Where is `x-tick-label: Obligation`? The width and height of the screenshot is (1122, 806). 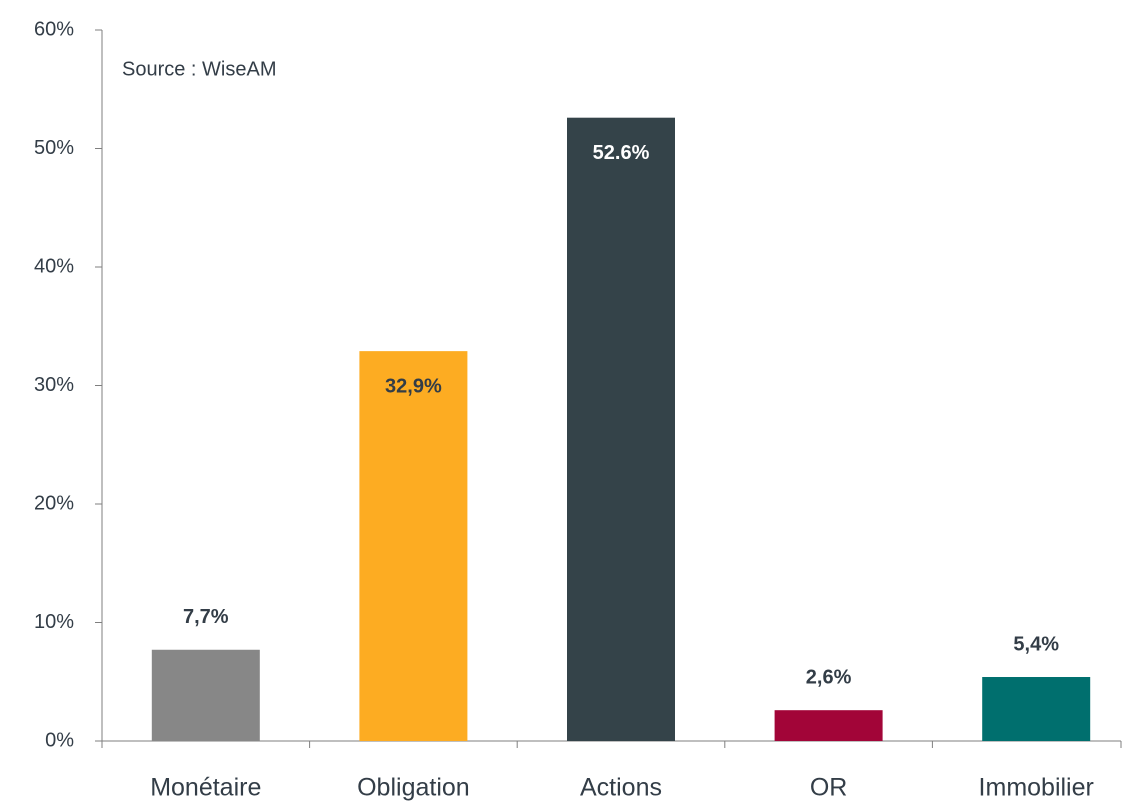
x-tick-label: Obligation is located at coordinates (413, 788).